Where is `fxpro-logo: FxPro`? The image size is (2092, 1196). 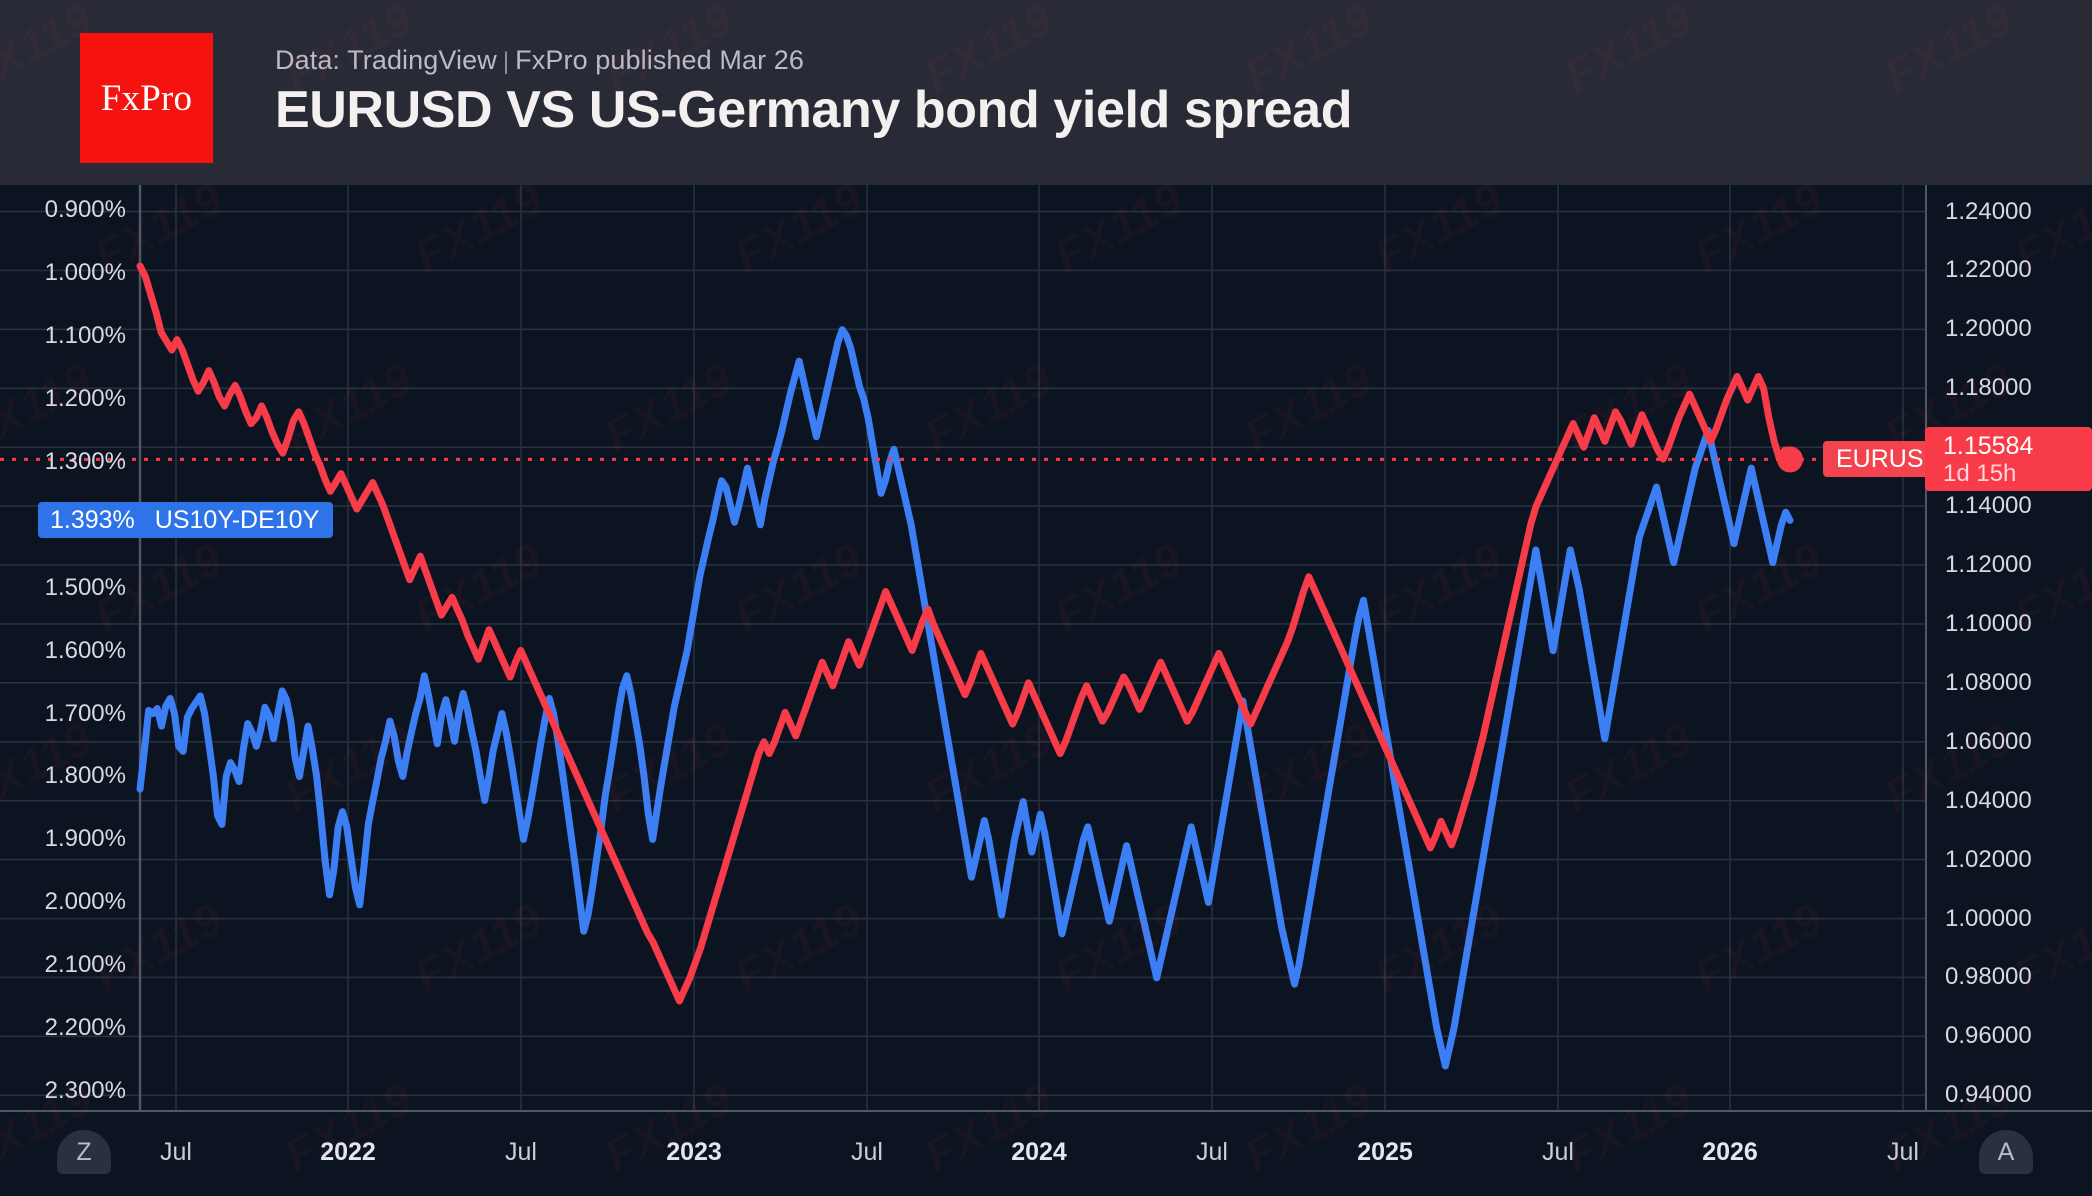 fxpro-logo: FxPro is located at coordinates (146, 98).